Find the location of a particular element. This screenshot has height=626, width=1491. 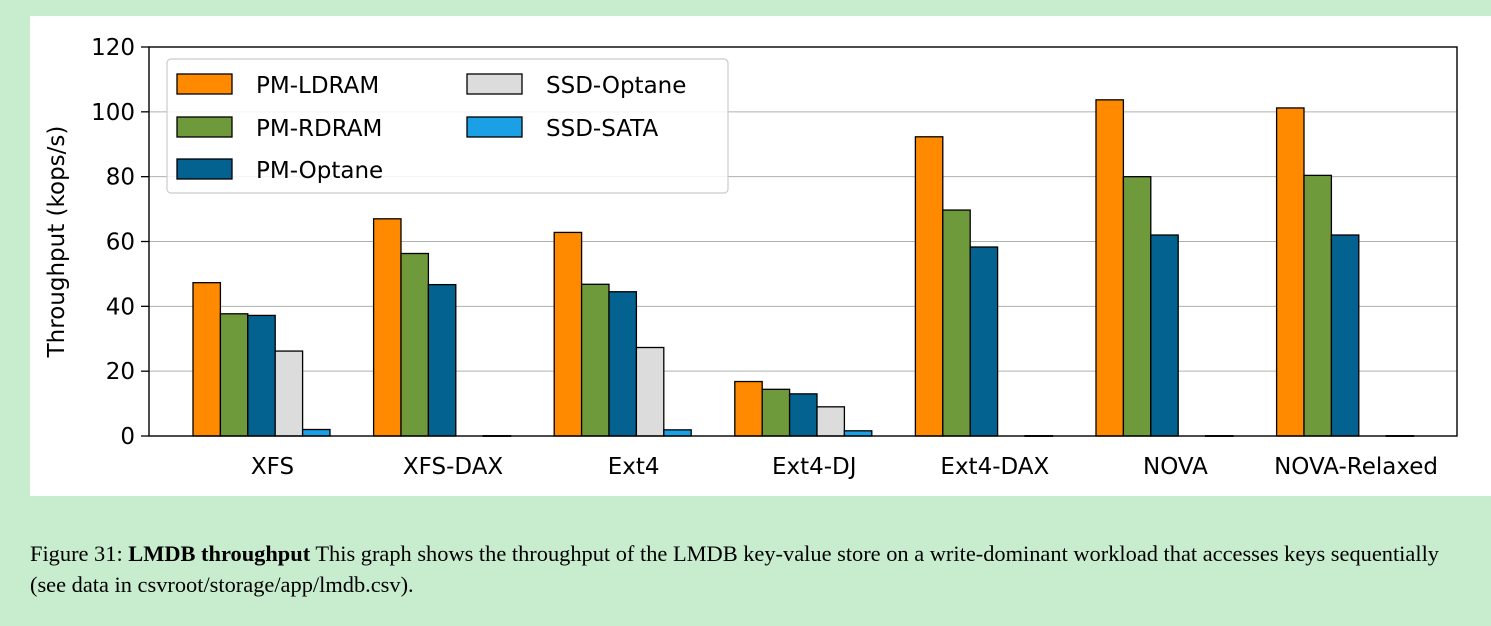

legend-label-ssd-optane: SSD-Optane is located at coordinates (616, 86).